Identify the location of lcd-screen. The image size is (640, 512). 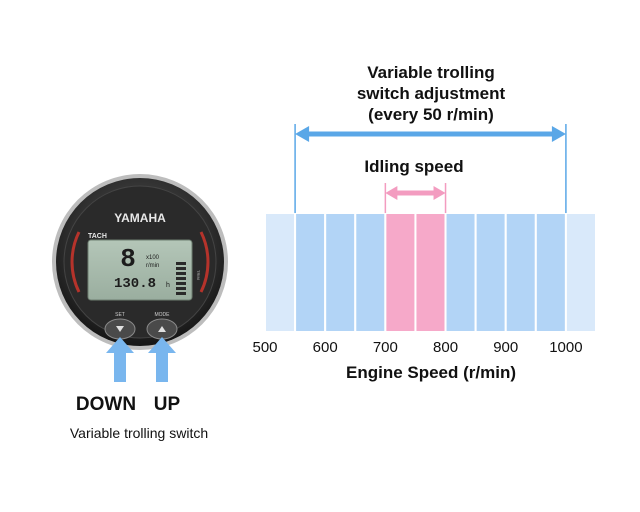
(140, 270).